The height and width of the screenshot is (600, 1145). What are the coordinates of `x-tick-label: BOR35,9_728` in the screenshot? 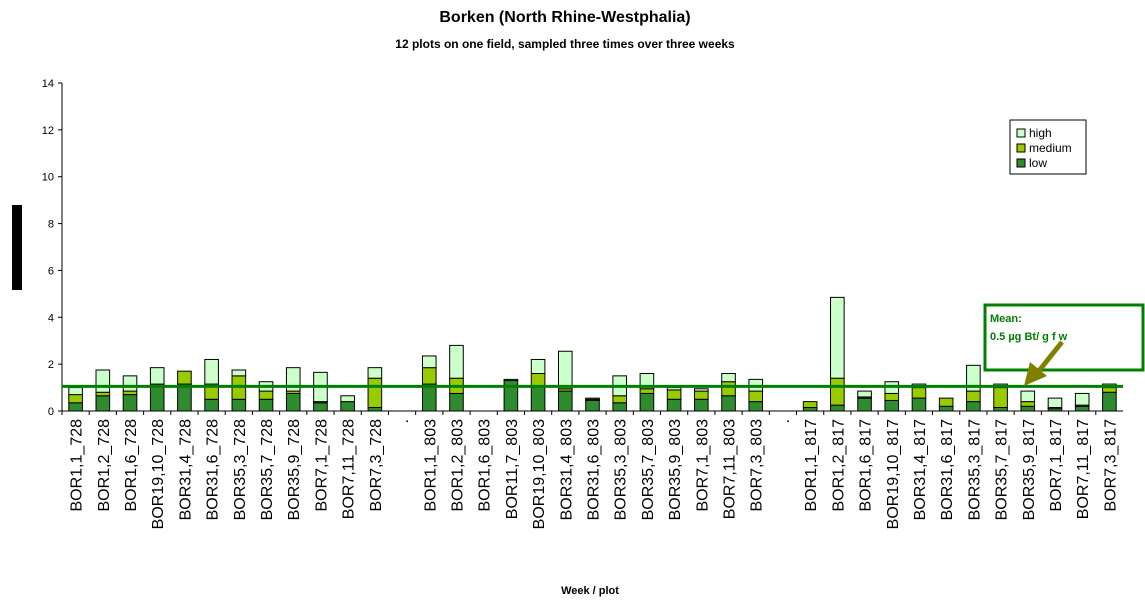 It's located at (294, 470).